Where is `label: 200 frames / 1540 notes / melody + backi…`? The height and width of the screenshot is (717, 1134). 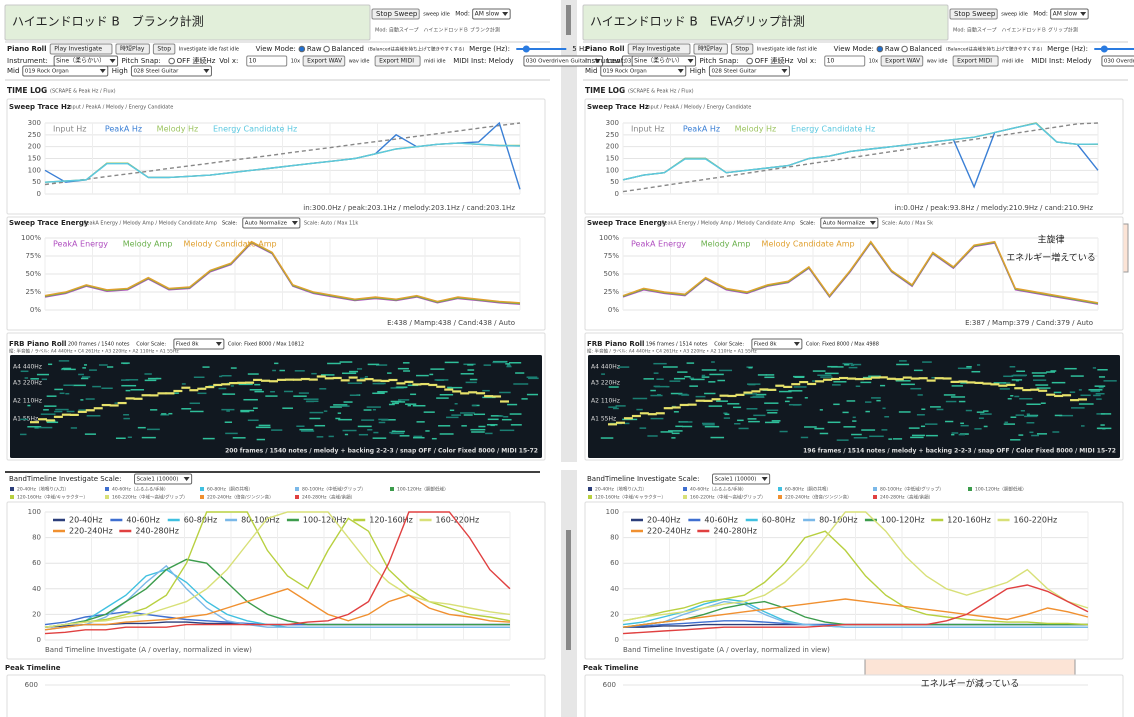 label: 200 frames / 1540 notes / melody + backi… is located at coordinates (381, 451).